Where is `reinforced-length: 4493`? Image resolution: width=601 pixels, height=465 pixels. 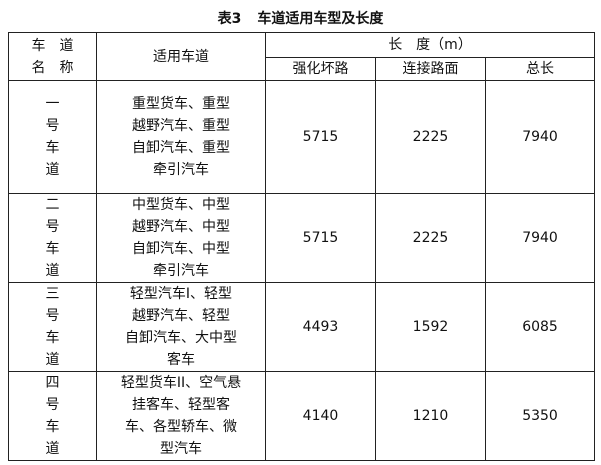 reinforced-length: 4493 is located at coordinates (320, 327).